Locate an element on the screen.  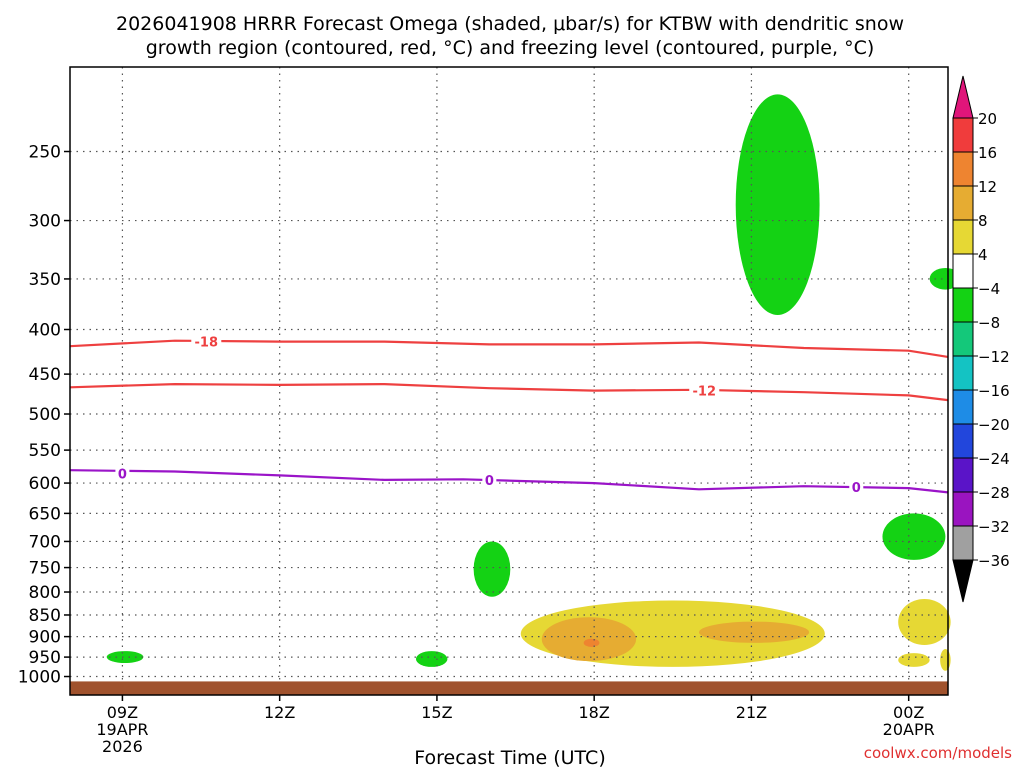
colorbar-tick-label: 4 is located at coordinates (983, 255).